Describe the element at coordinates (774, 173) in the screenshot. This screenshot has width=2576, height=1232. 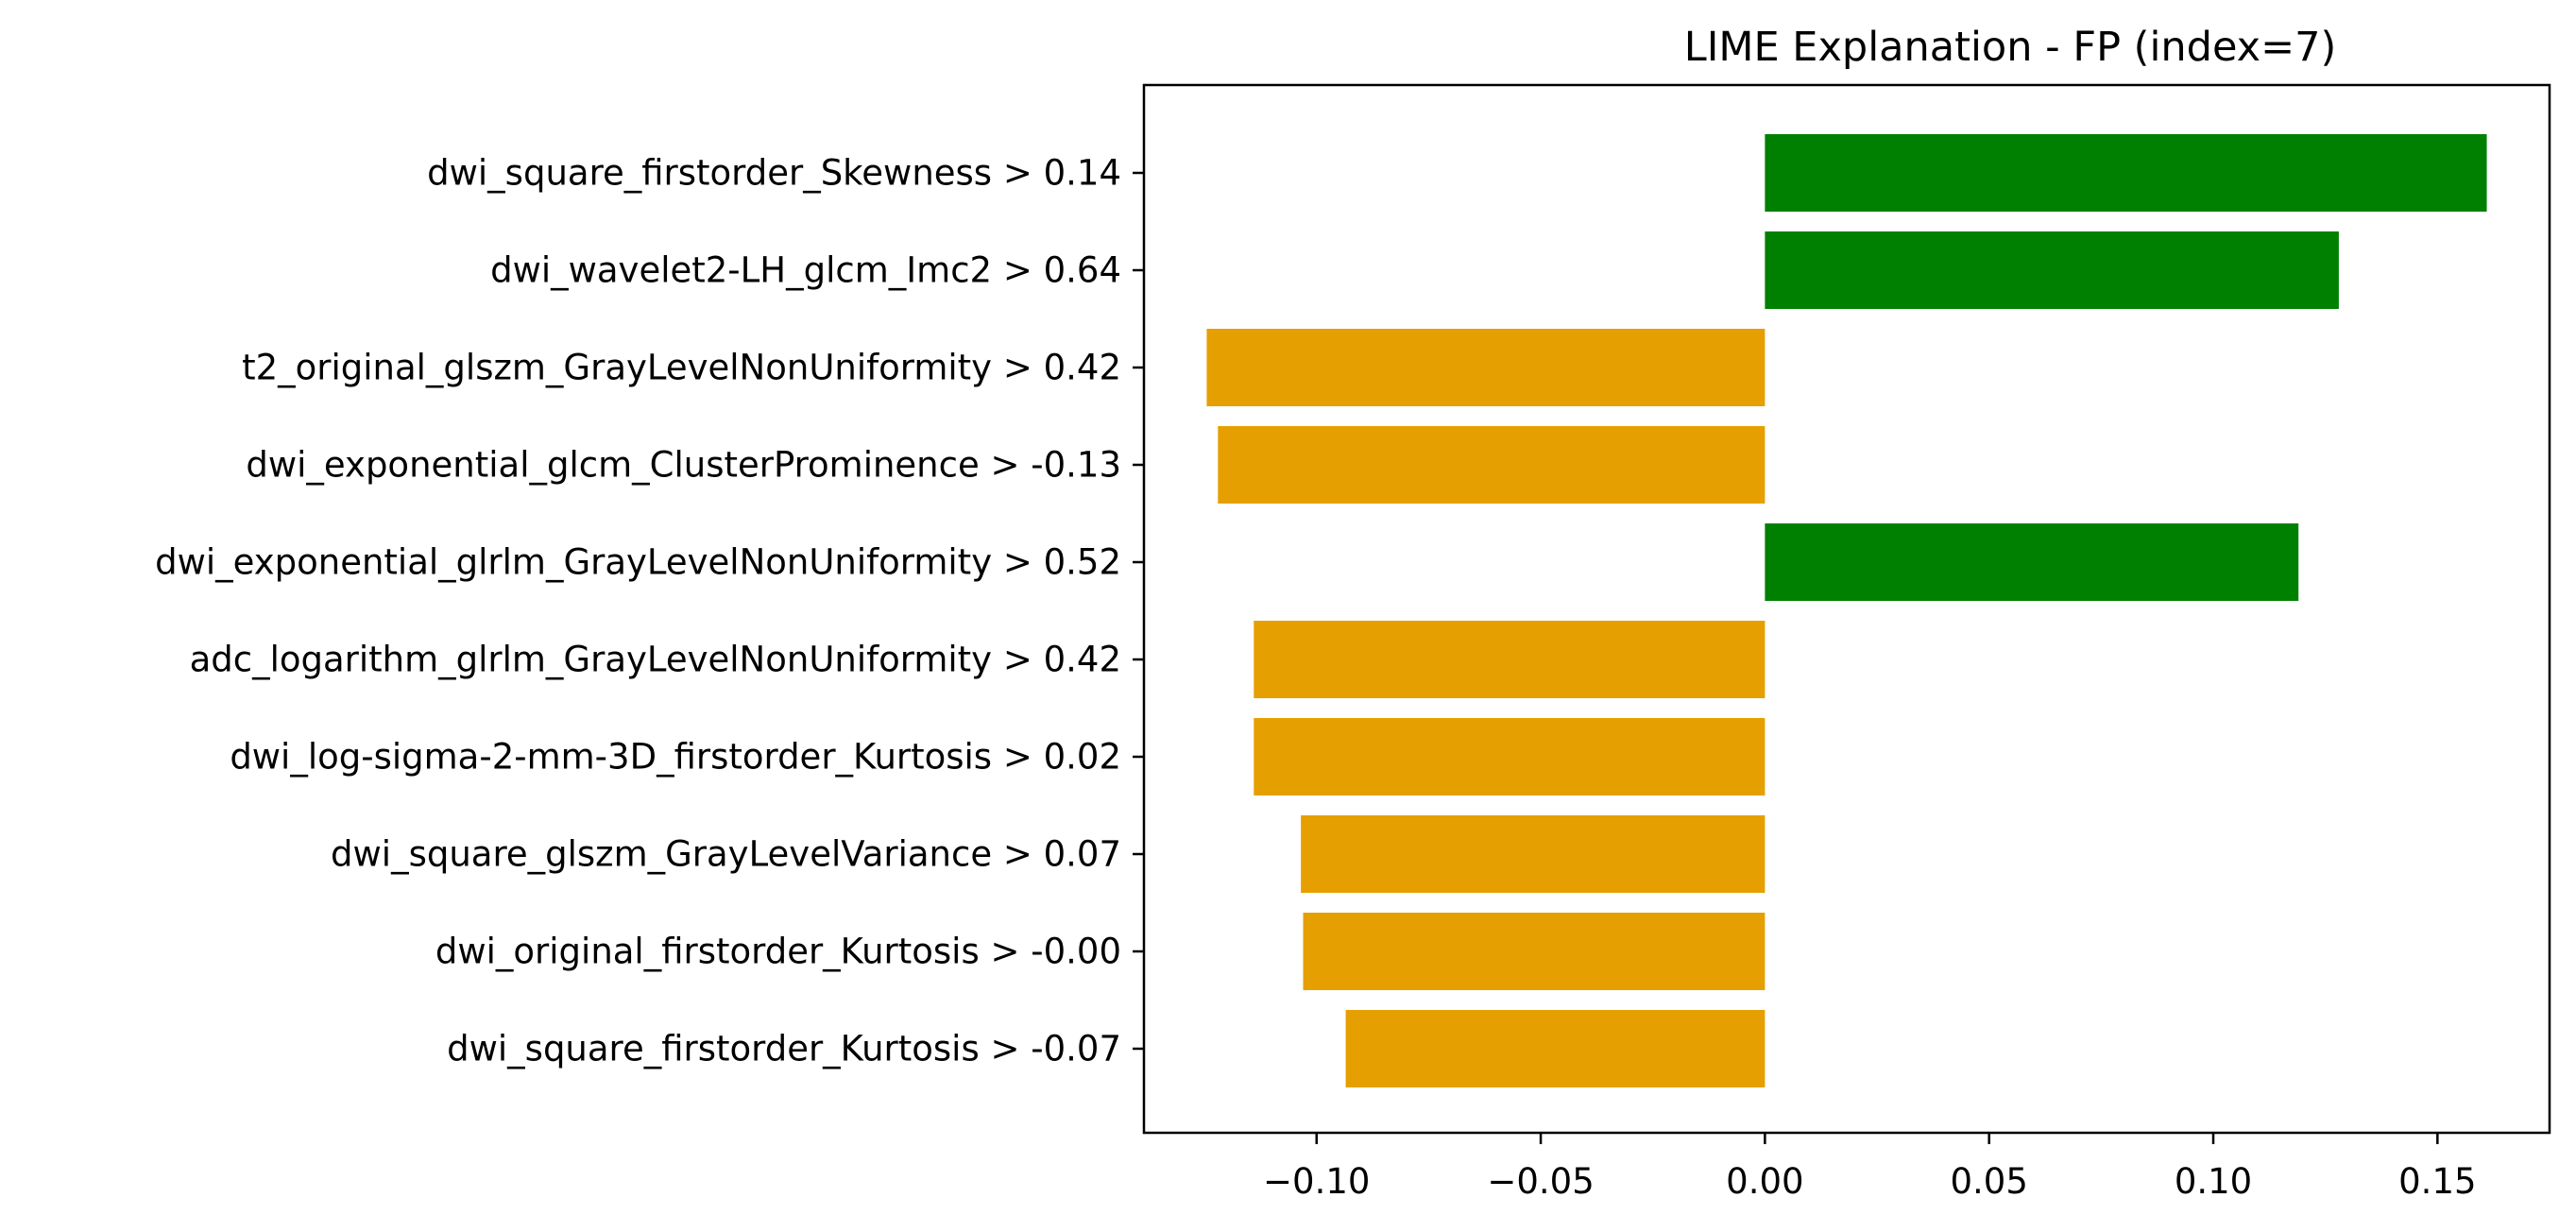
I see `y-tick-label-0: dwi_square_firstorder_Skewness > 0.14` at that location.